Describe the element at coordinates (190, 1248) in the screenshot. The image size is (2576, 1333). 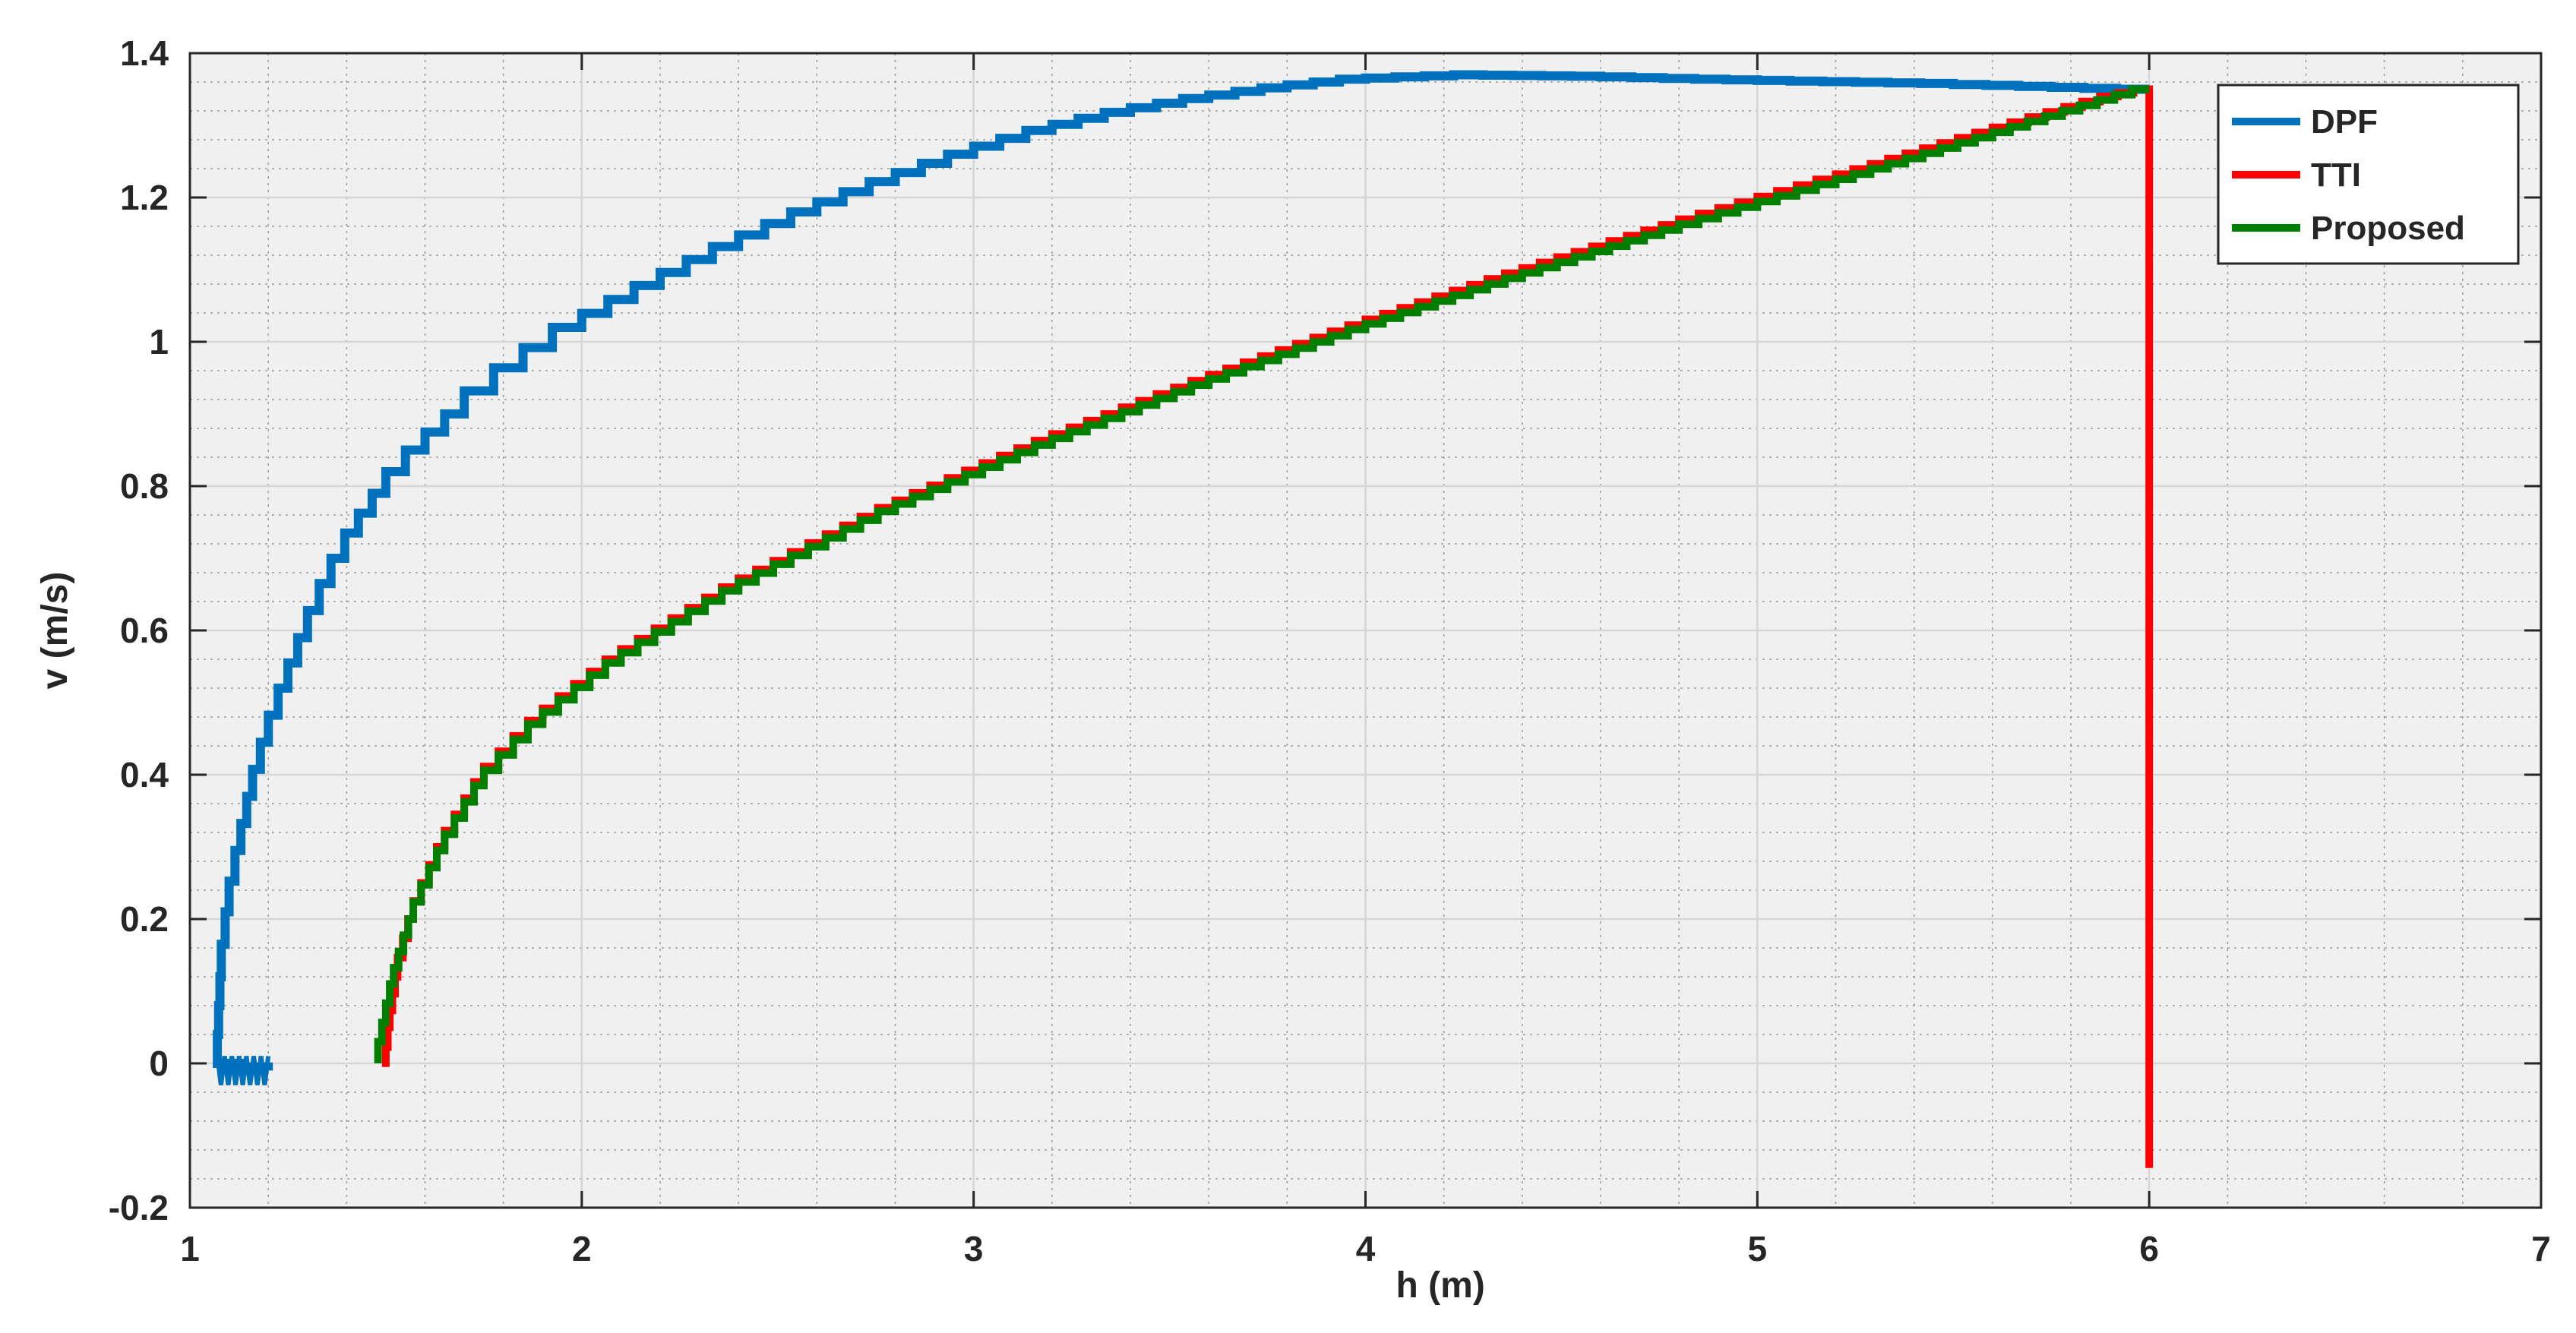
I see `x-tick-label: 1` at that location.